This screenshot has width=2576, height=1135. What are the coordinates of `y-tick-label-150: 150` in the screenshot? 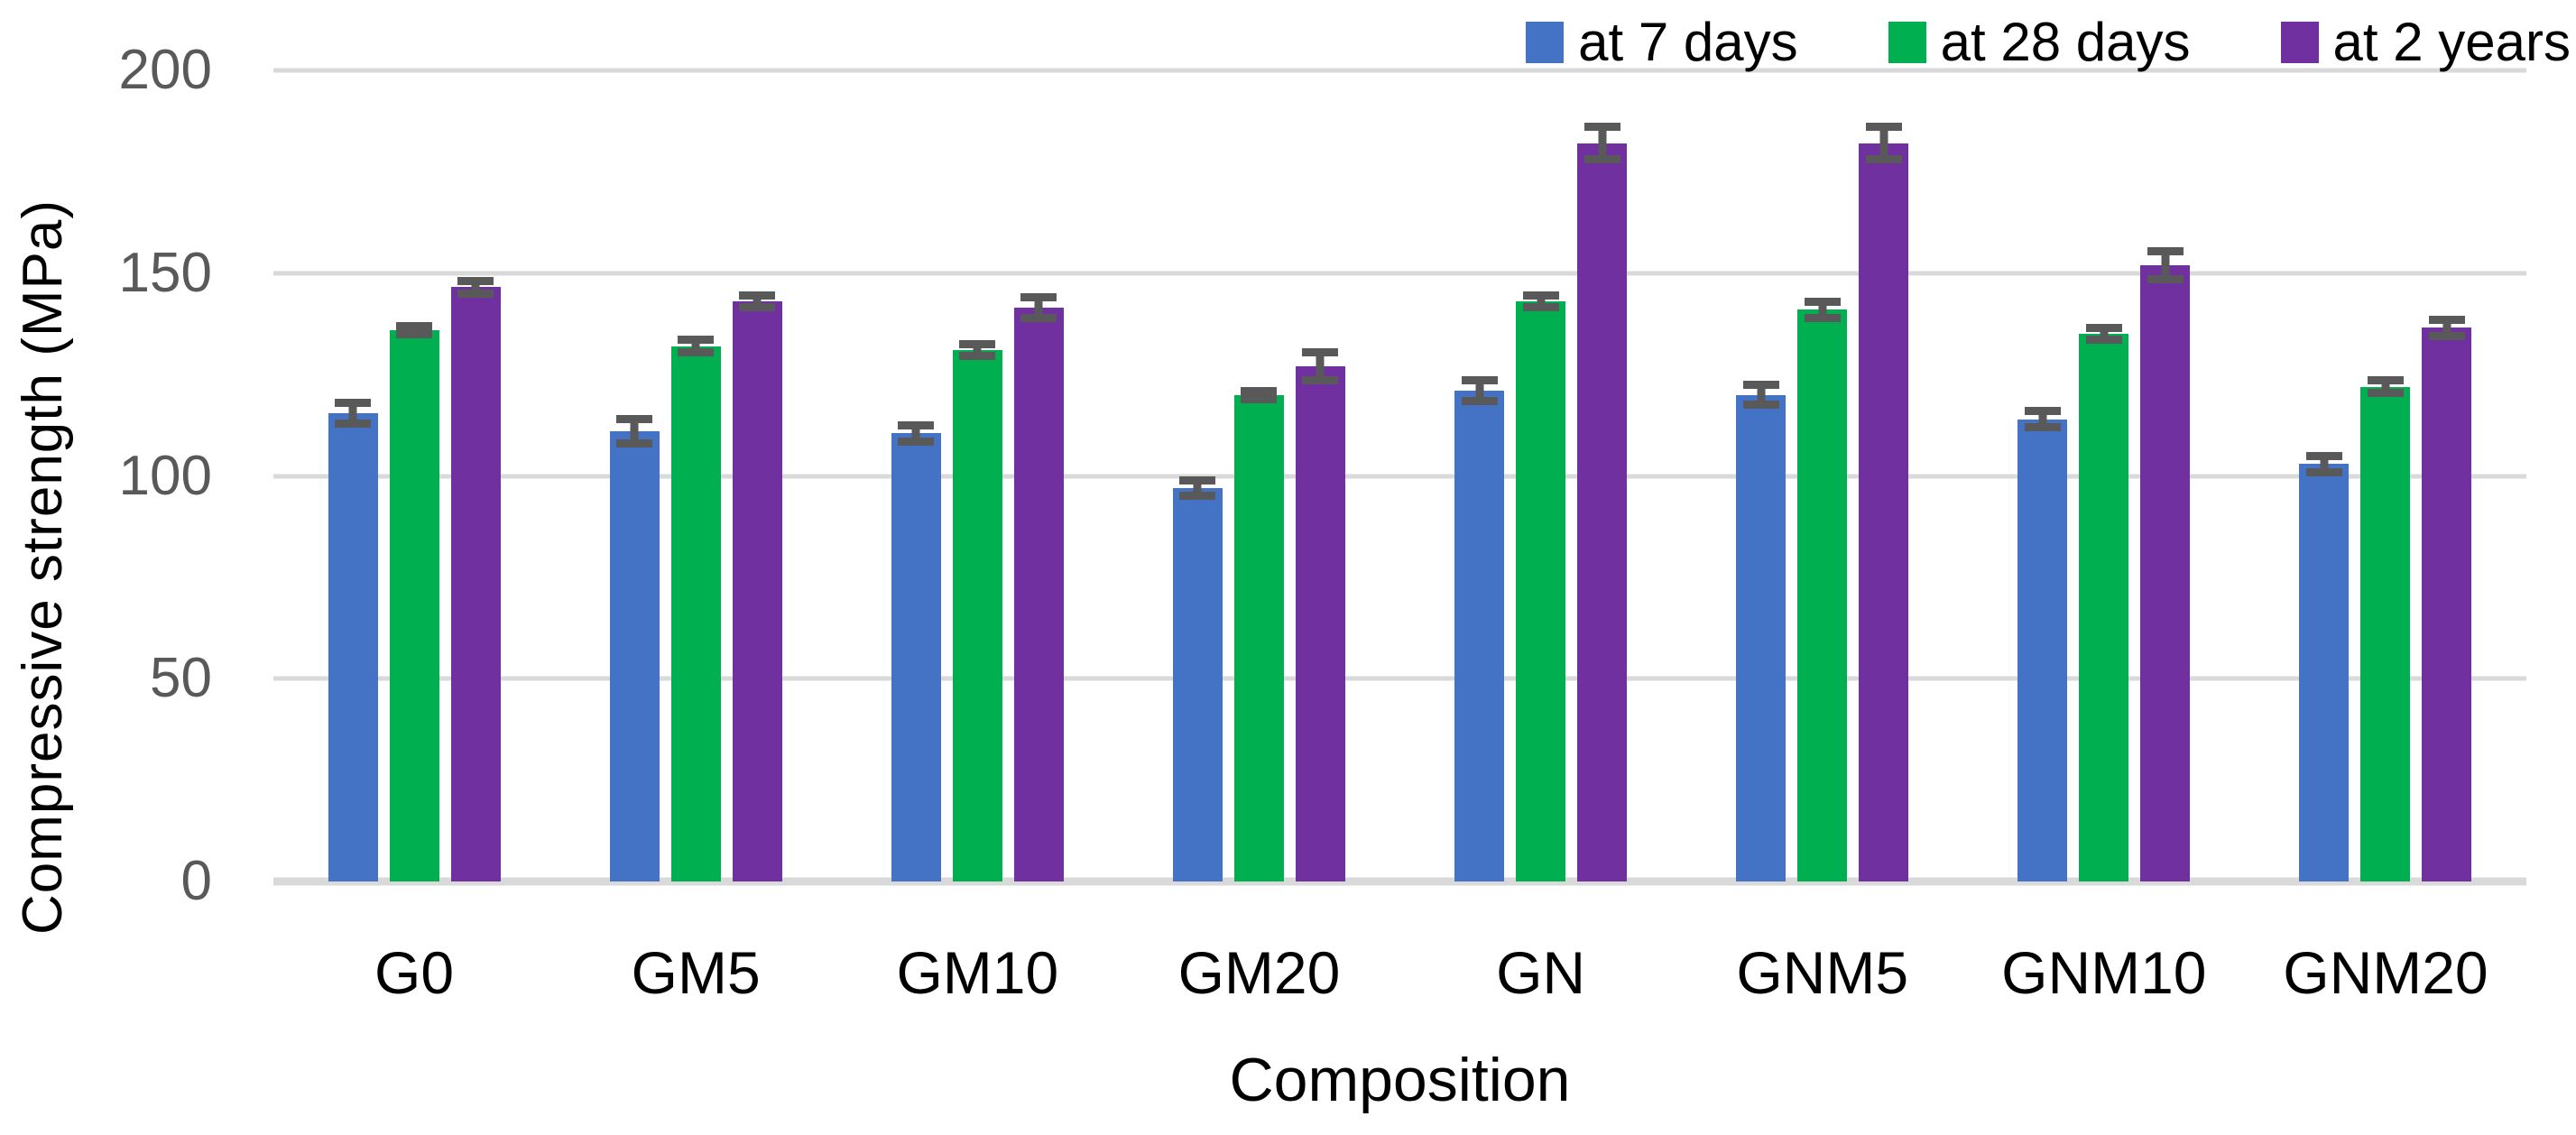 It's located at (165, 272).